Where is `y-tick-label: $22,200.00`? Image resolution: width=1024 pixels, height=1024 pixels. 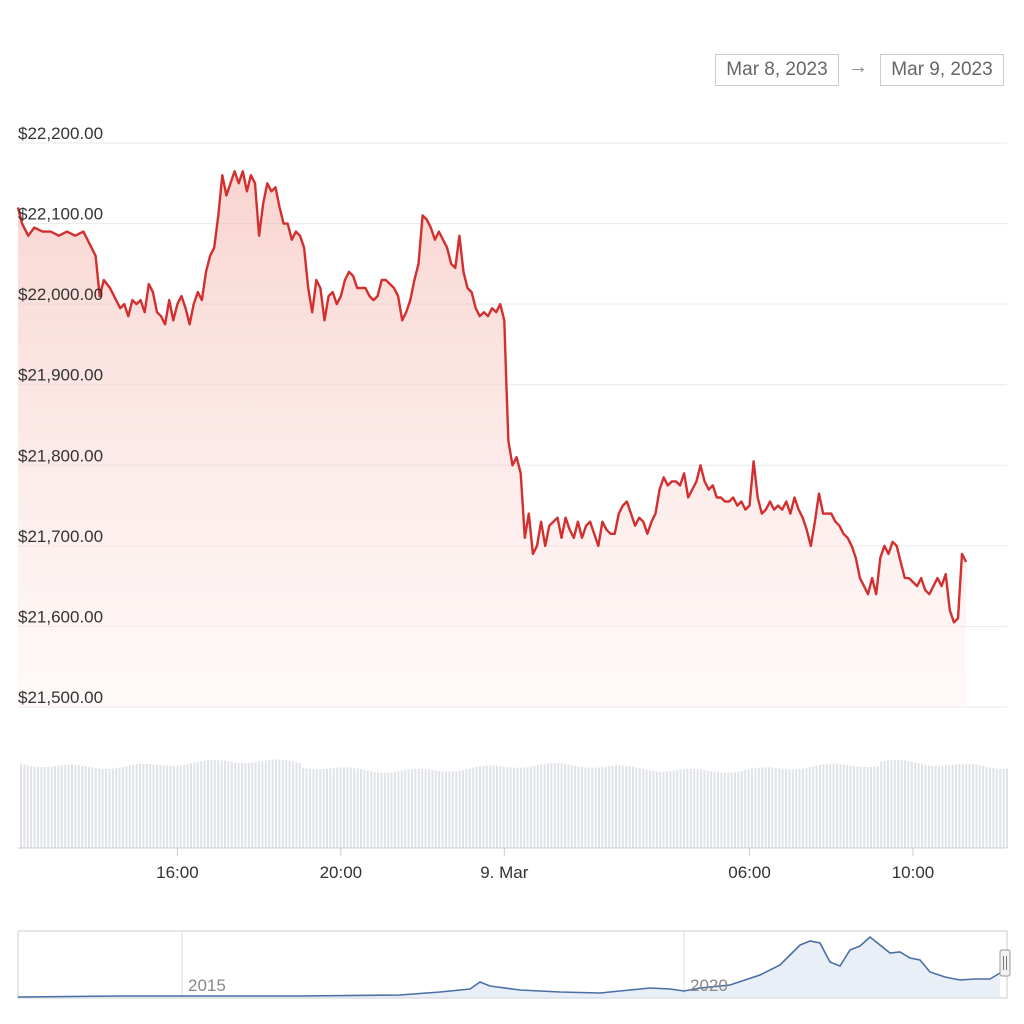 y-tick-label: $22,200.00 is located at coordinates (60, 133).